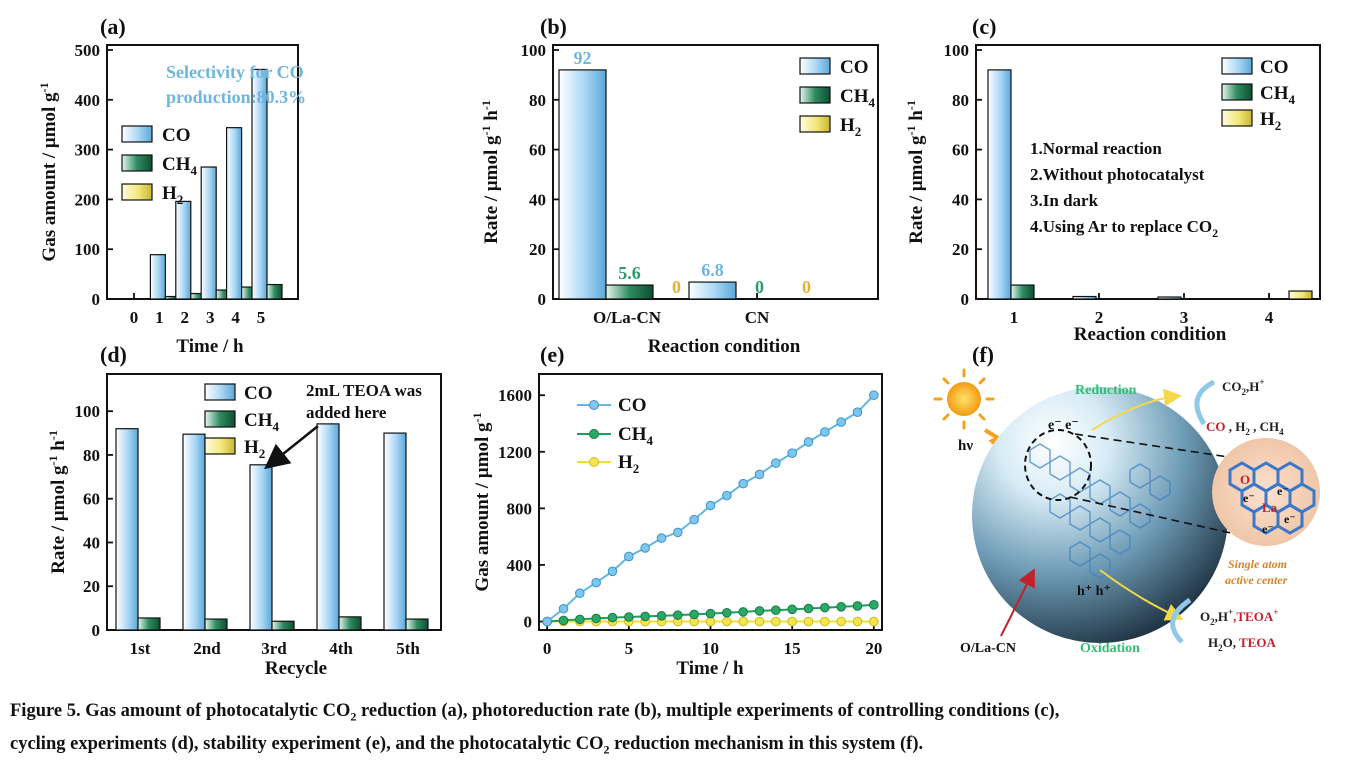 The image size is (1366, 764). I want to click on y-tick-label: 60, so click(537, 150).